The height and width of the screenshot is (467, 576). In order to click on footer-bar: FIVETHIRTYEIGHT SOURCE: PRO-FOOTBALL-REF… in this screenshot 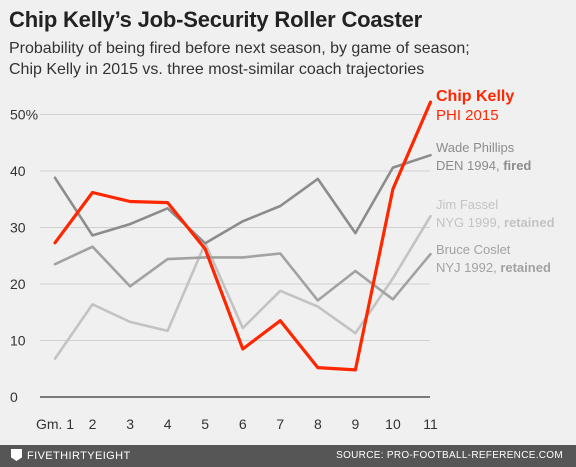, I will do `click(288, 456)`.